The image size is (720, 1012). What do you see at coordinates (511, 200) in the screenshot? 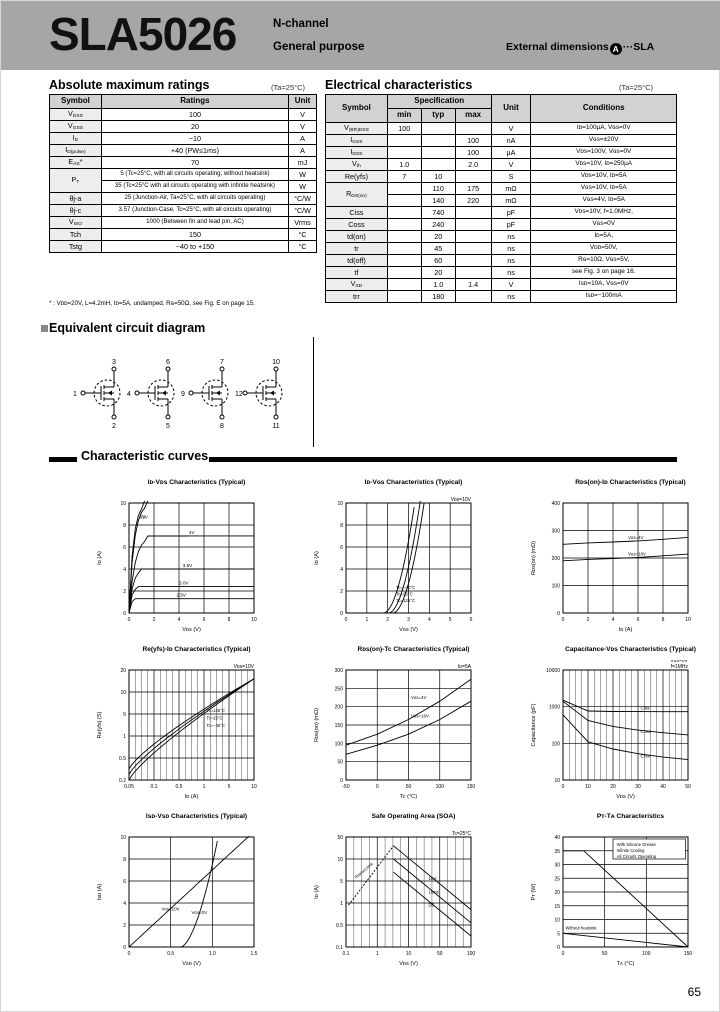
I see `cell-unit: mΩ` at bounding box center [511, 200].